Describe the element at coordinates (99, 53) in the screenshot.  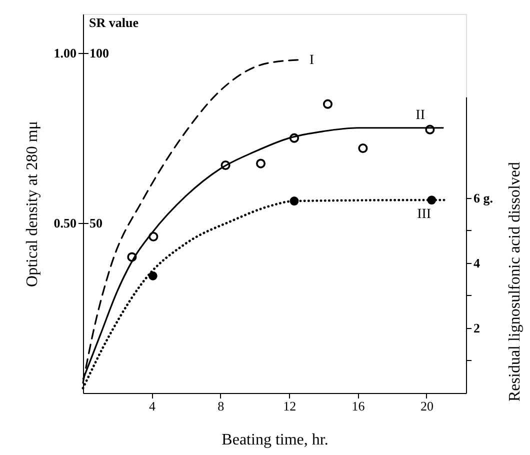
I see `y2-tick-label: 100` at that location.